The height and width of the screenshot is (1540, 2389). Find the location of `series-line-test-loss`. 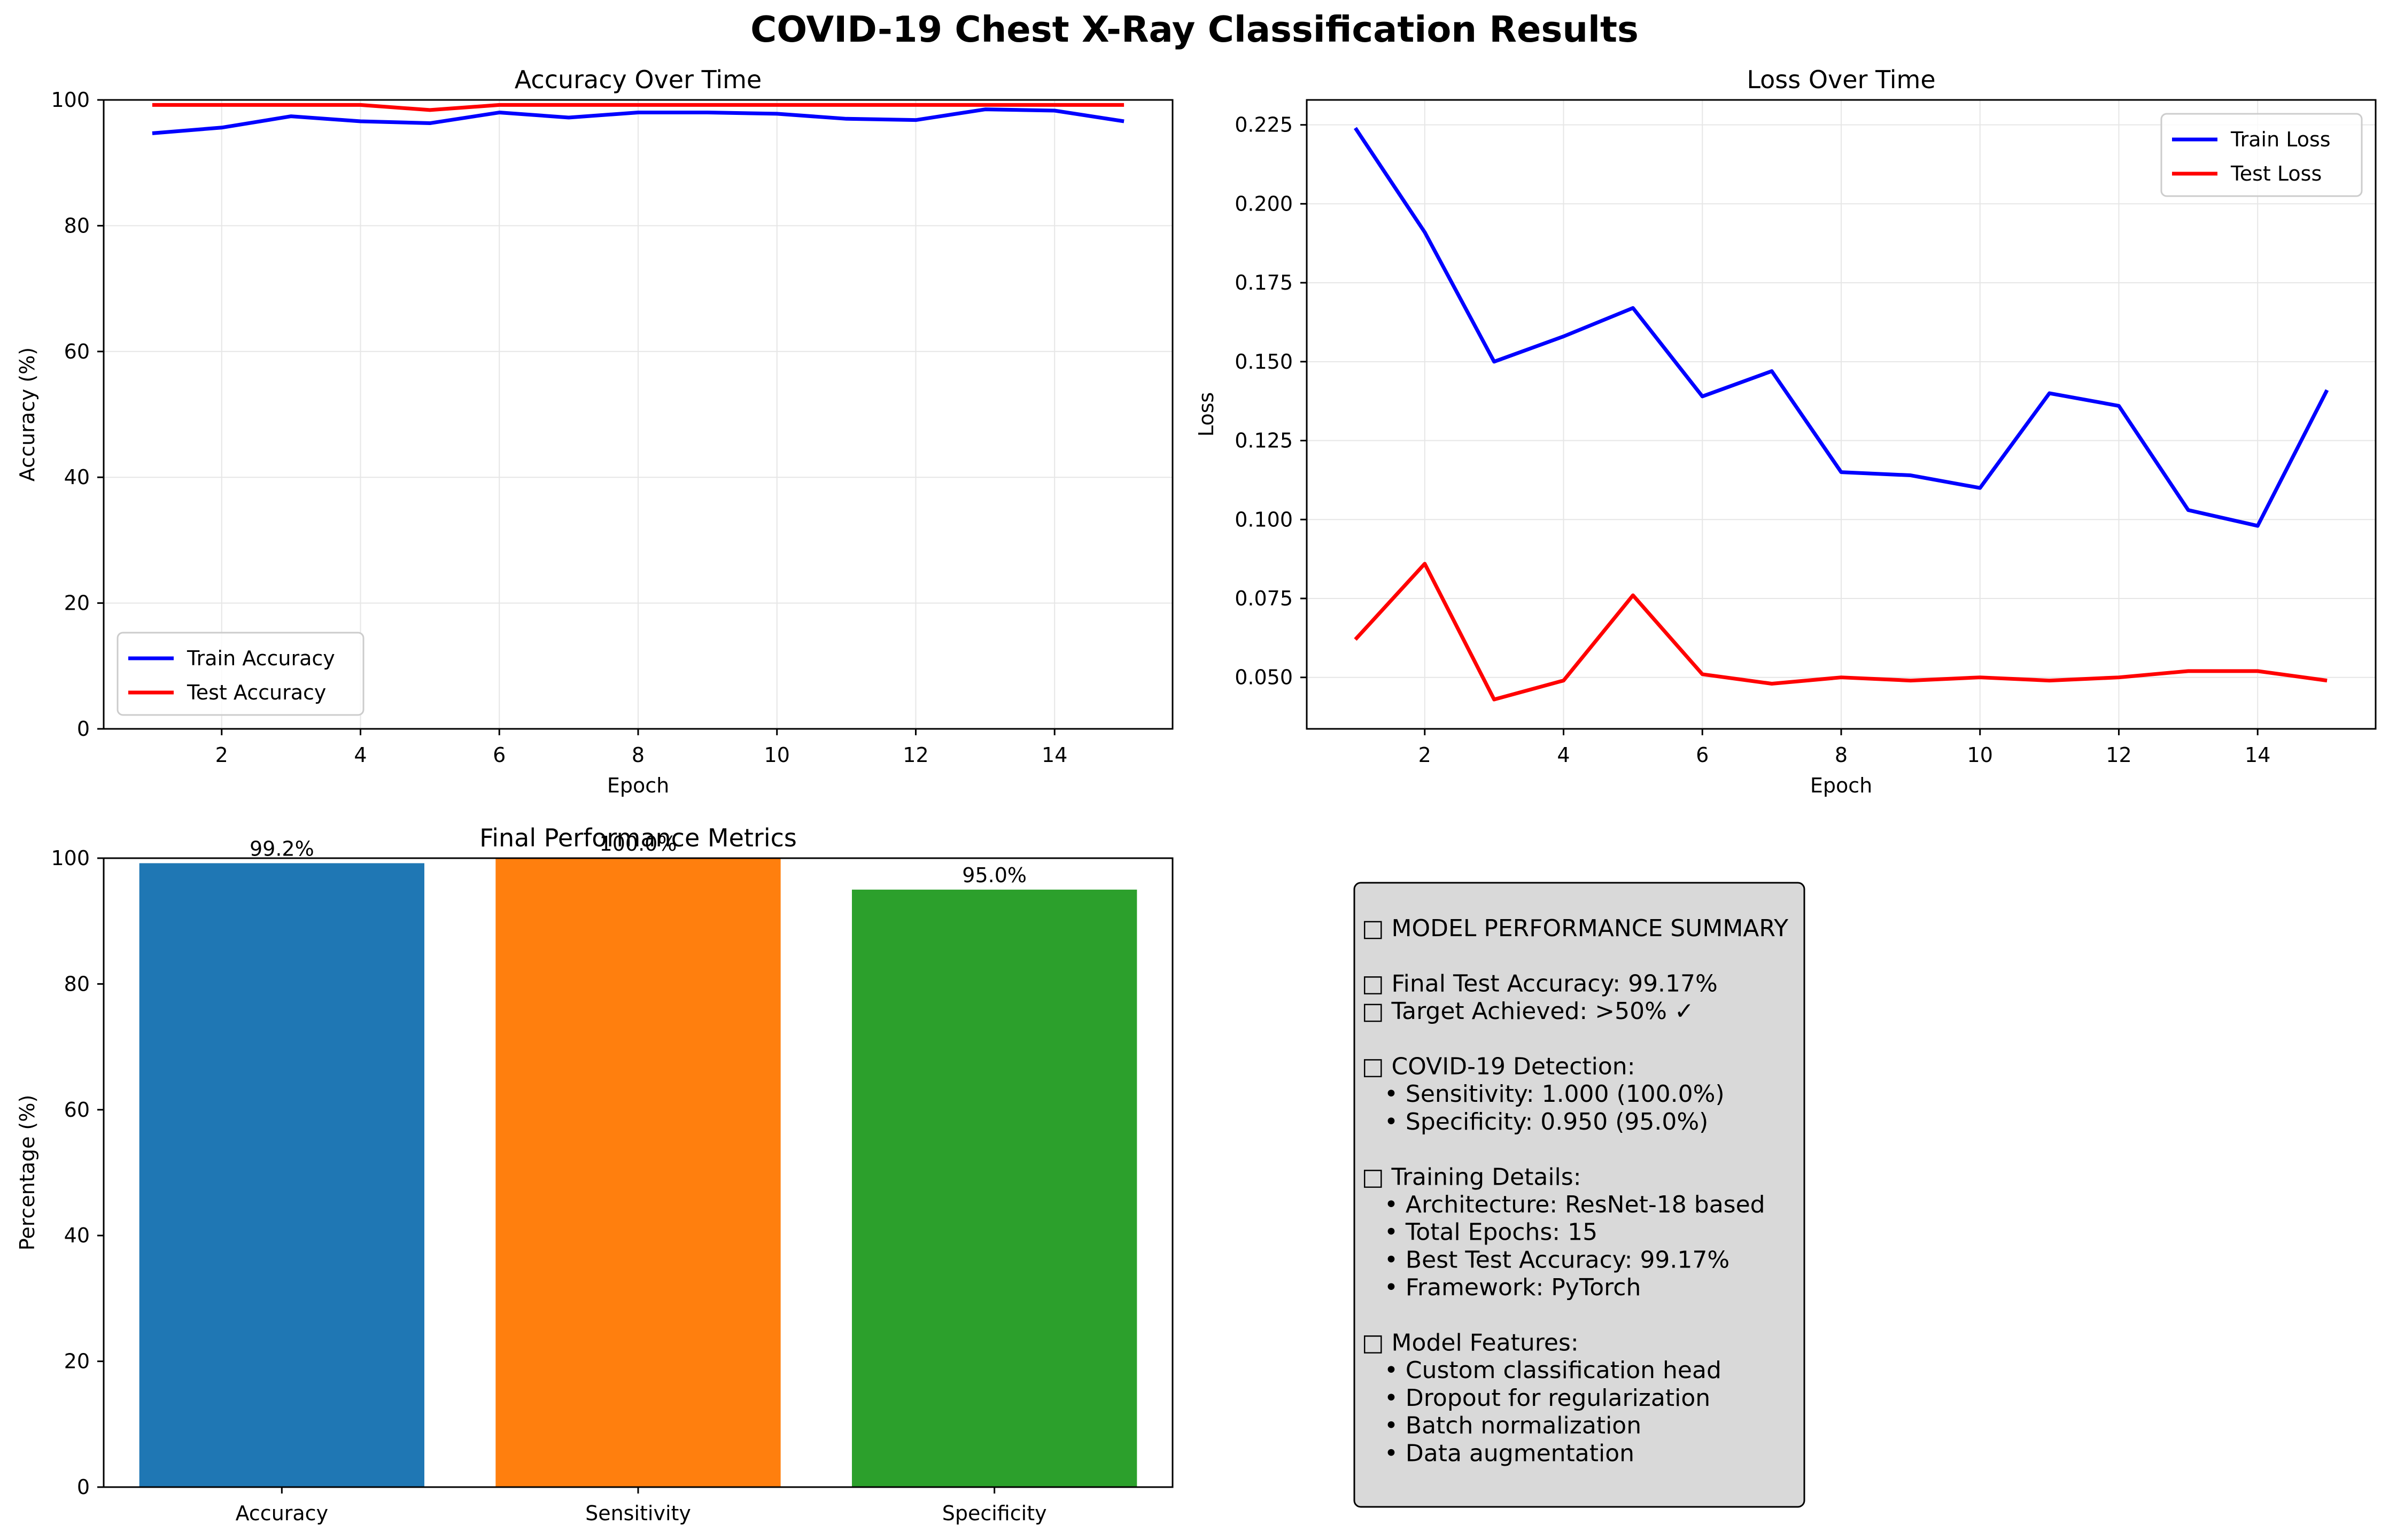

series-line-test-loss is located at coordinates (1841, 632).